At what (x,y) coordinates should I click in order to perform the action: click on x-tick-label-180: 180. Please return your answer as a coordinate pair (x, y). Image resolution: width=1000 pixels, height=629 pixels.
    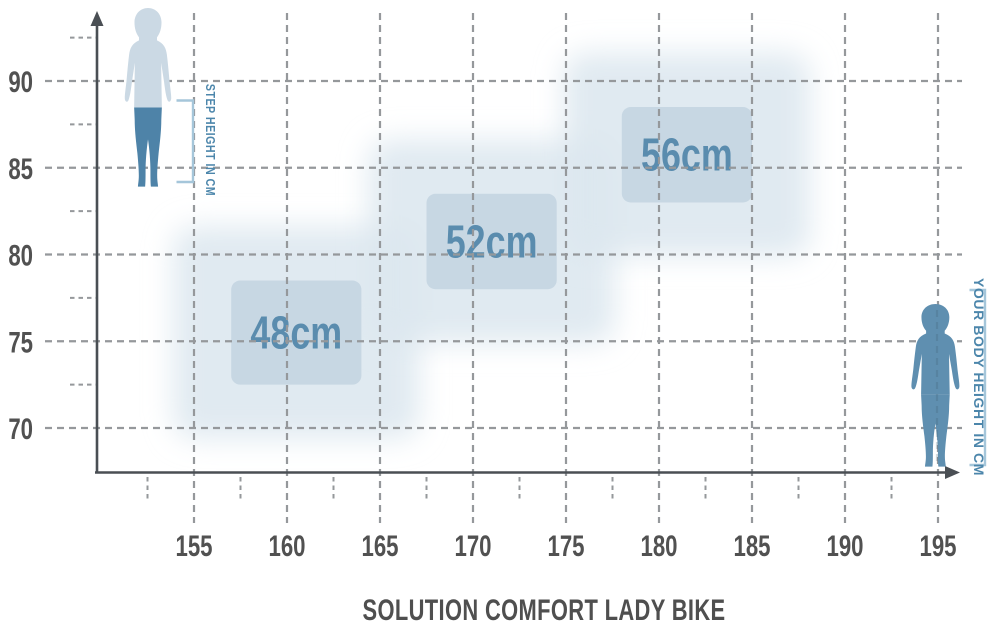
    Looking at the image, I should click on (658, 546).